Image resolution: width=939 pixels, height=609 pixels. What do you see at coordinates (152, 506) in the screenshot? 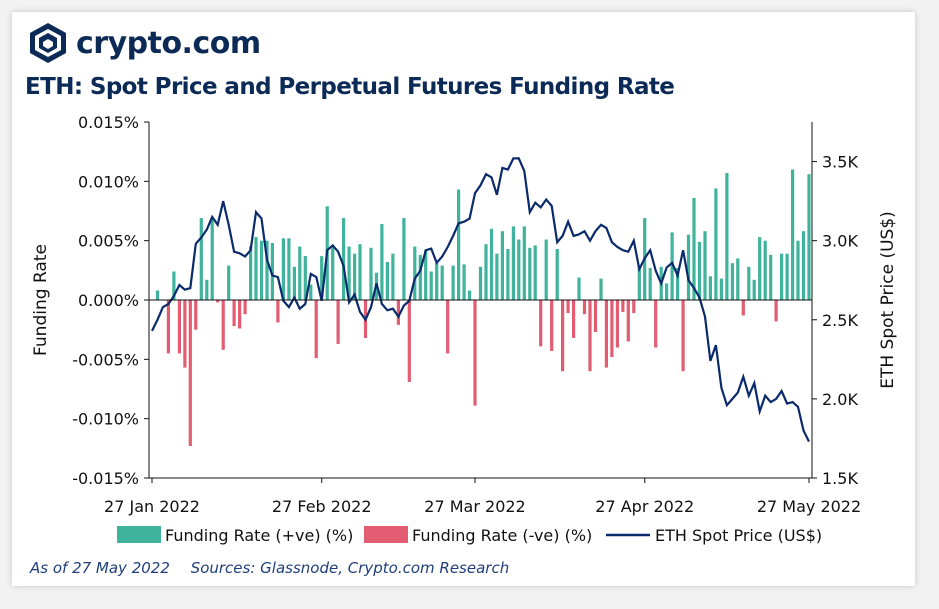
I see `x-tick-label: 27 Jan 2022` at bounding box center [152, 506].